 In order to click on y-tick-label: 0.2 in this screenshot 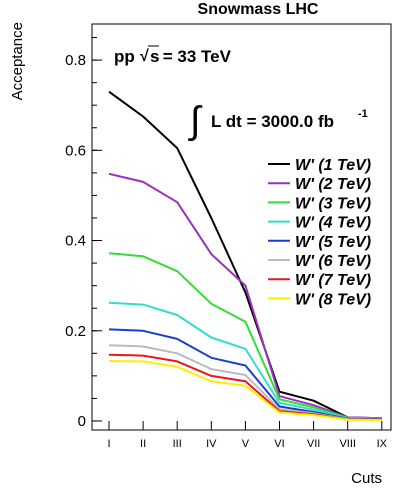, I will do `click(75, 331)`.